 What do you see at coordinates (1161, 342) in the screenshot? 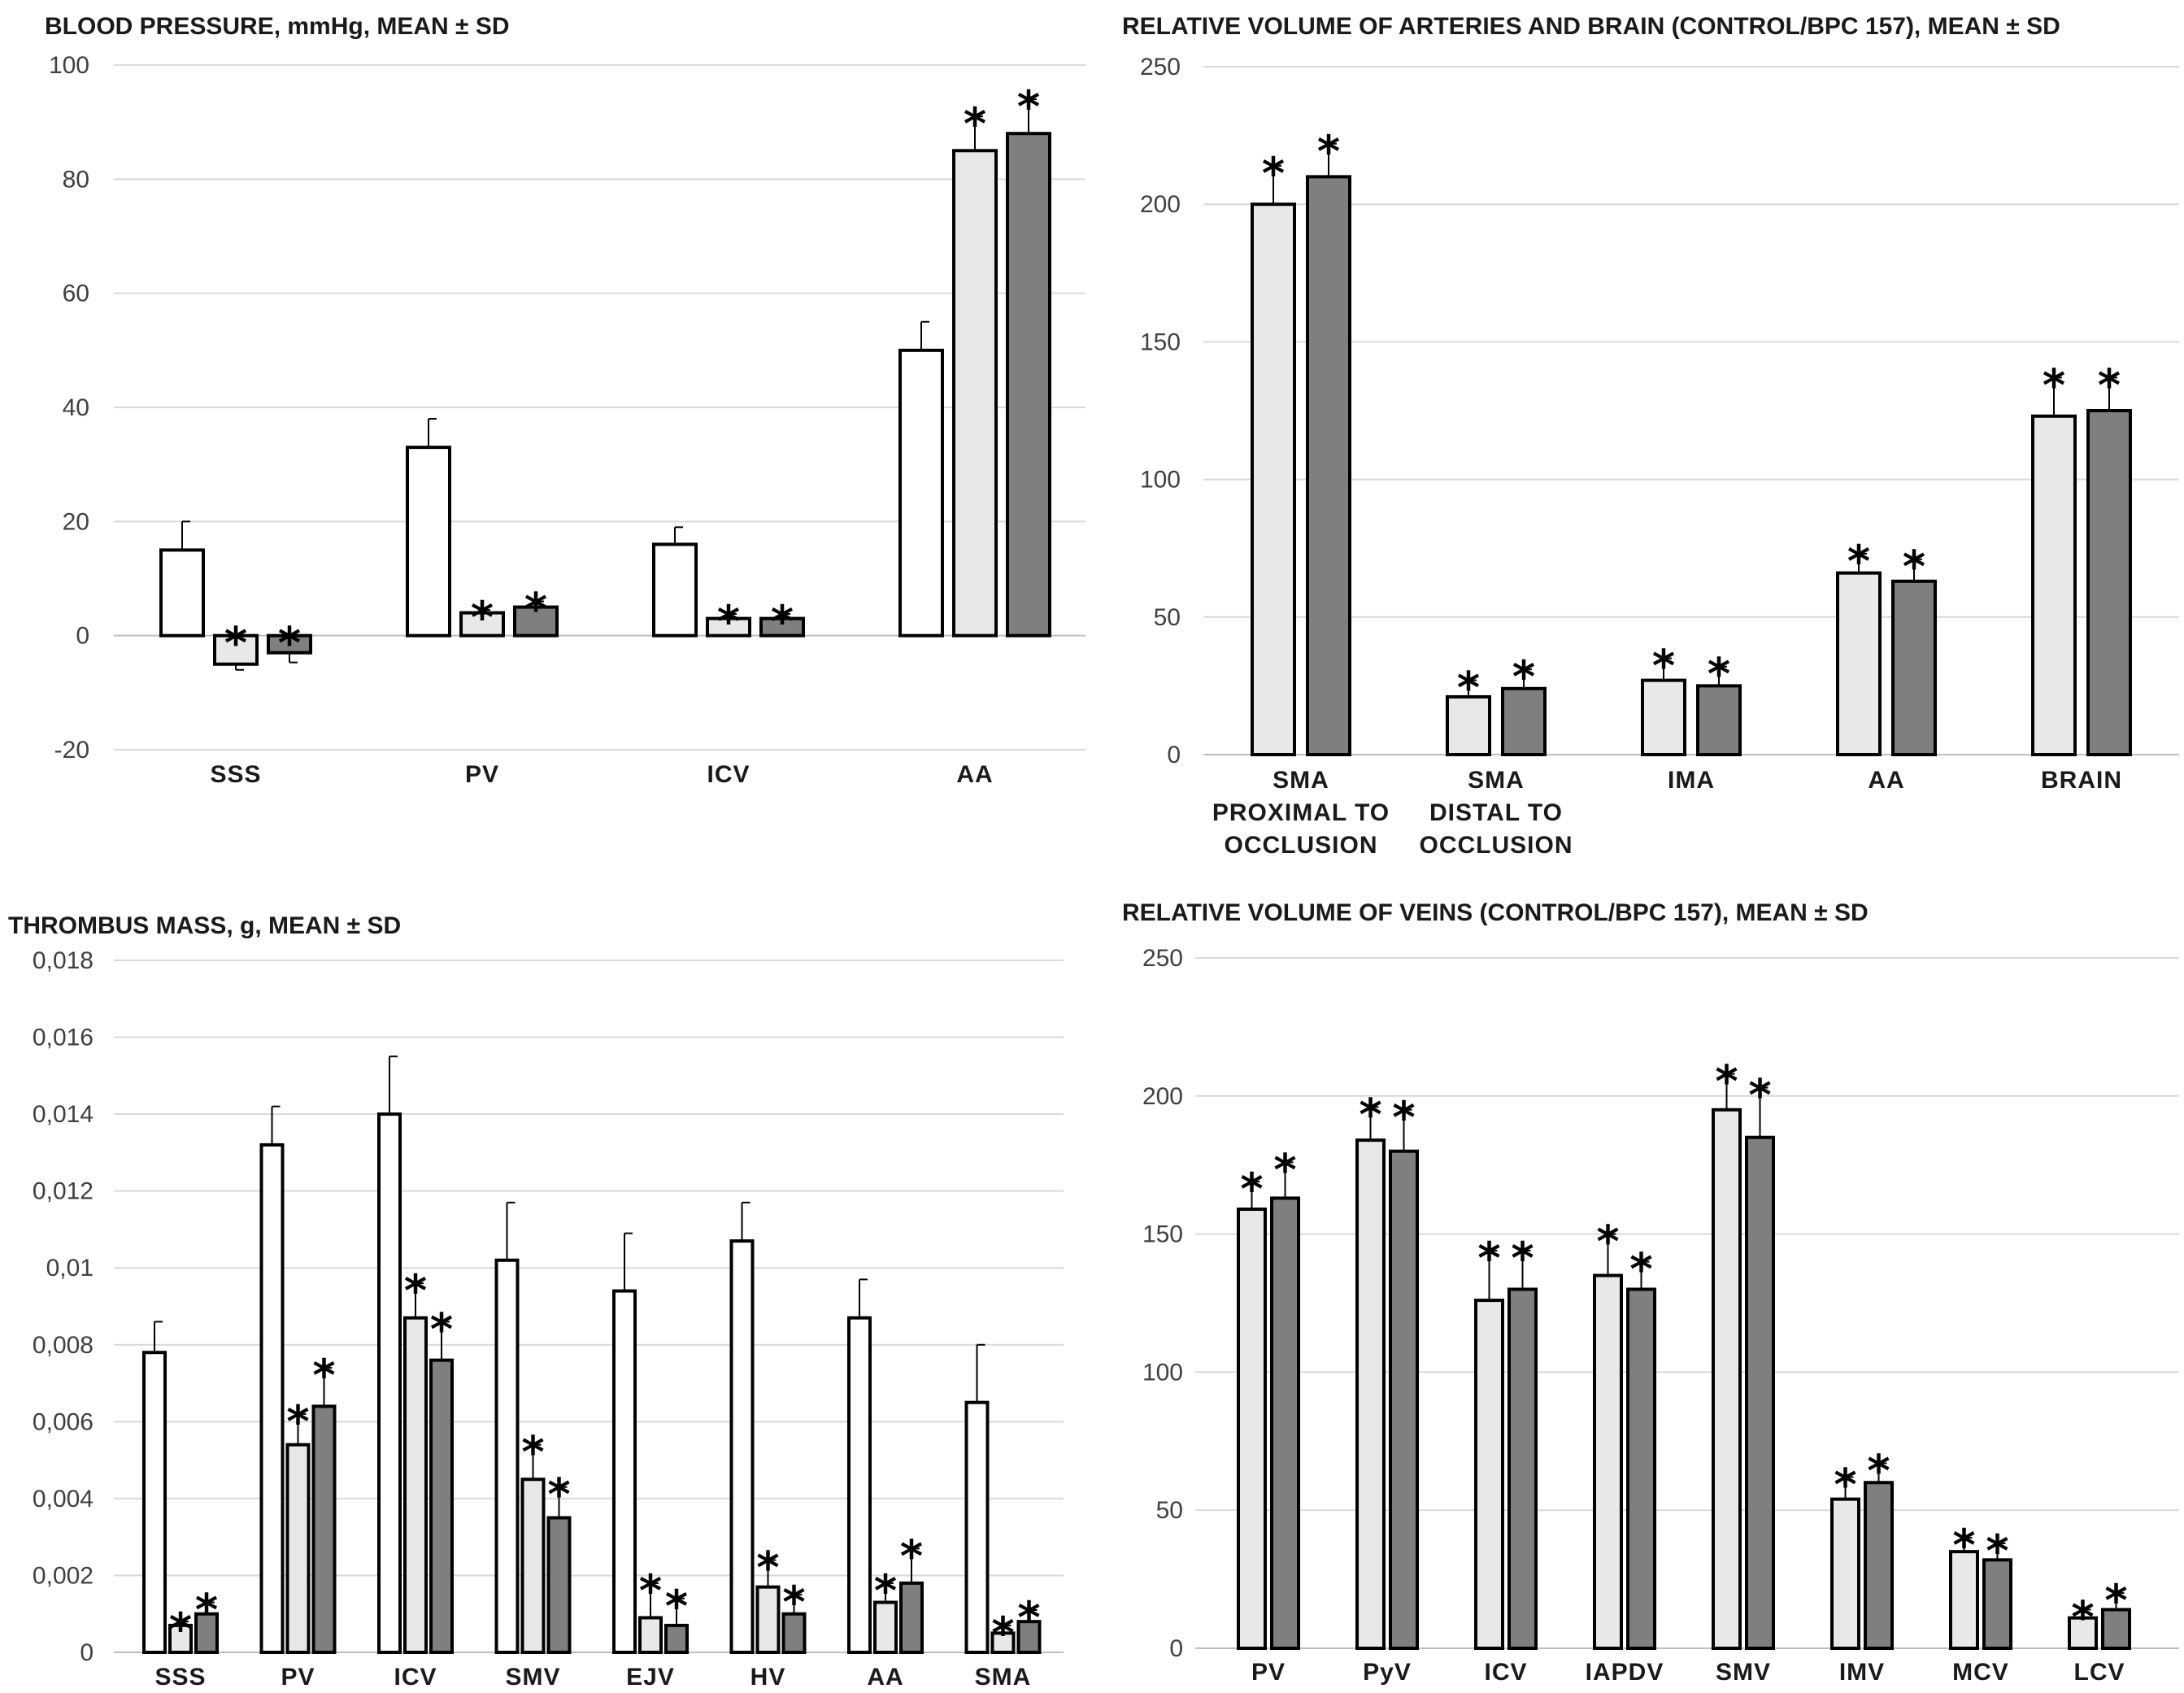
I see `y-tick-label: 150` at bounding box center [1161, 342].